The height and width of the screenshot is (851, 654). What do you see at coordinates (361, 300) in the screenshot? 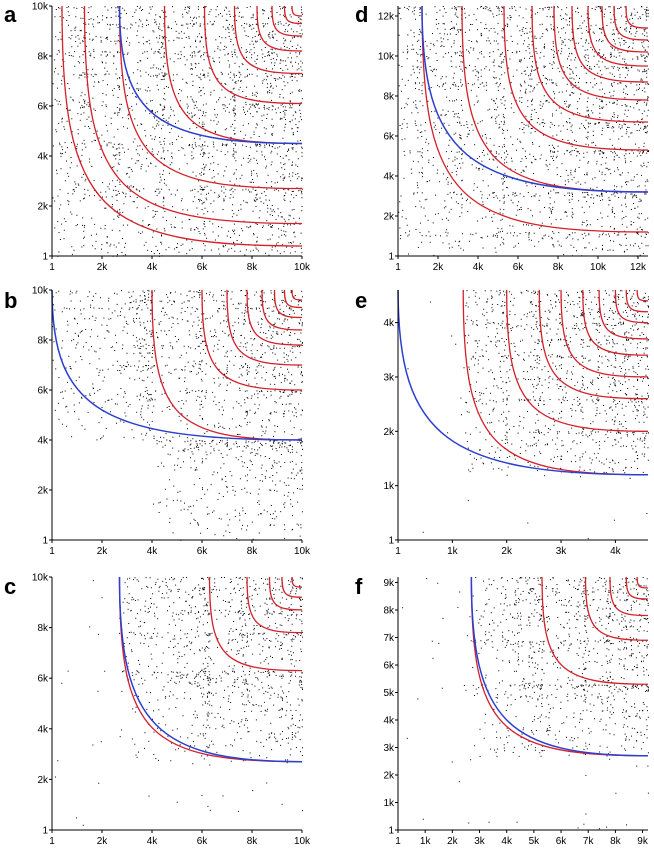
I see `panel-letter-e: e` at bounding box center [361, 300].